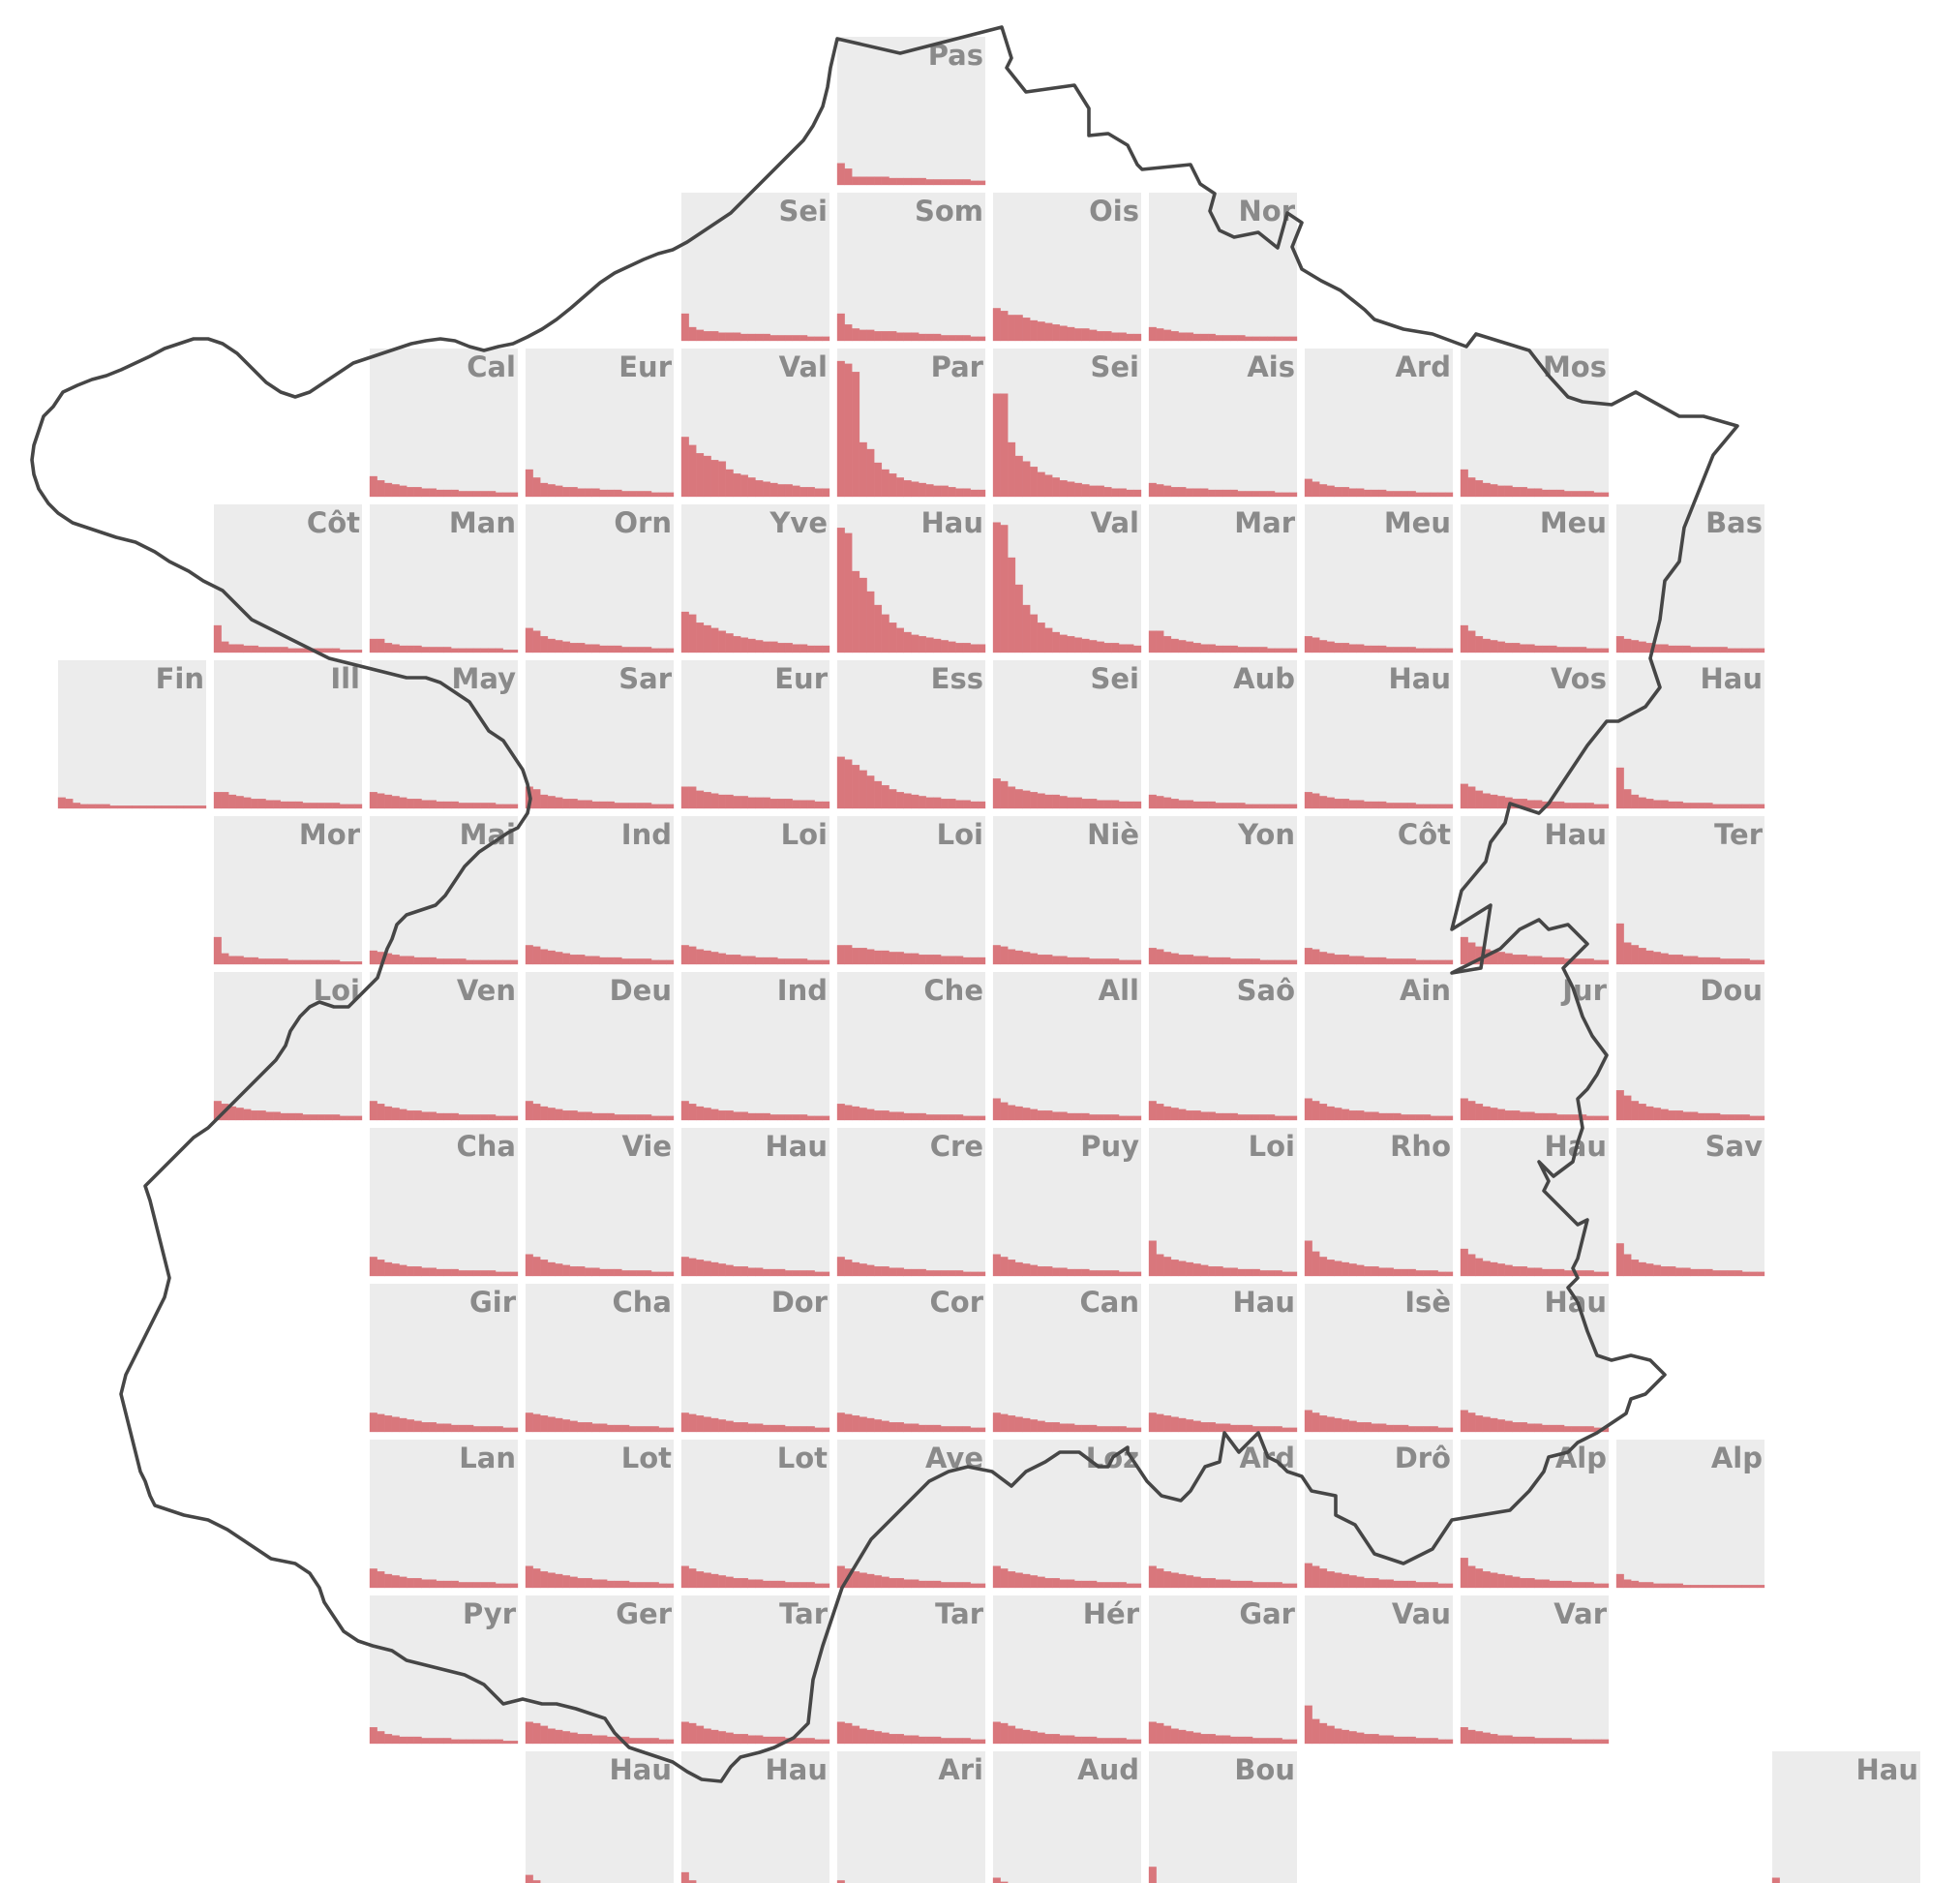  I want to click on department-tile: Ind, so click(755, 1046).